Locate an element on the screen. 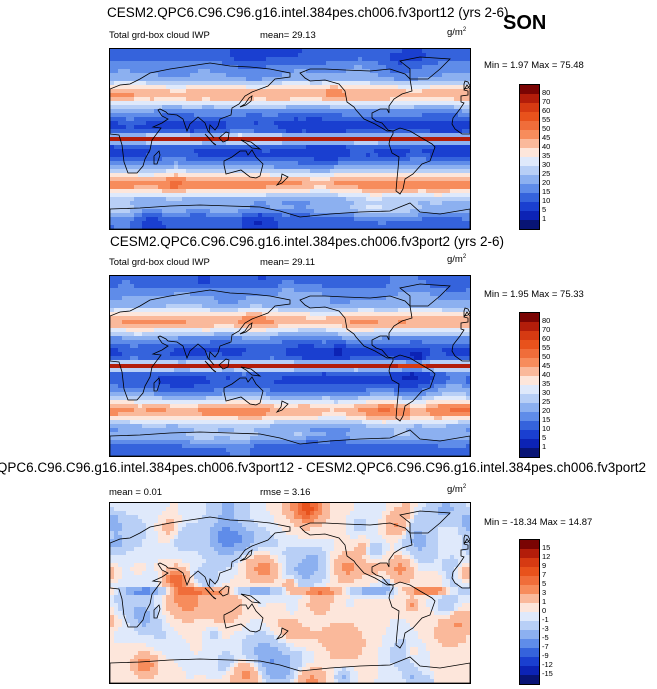 Image resolution: width=657 pixels, height=689 pixels. panel2-mean-label: mean= 29.11 is located at coordinates (288, 262).